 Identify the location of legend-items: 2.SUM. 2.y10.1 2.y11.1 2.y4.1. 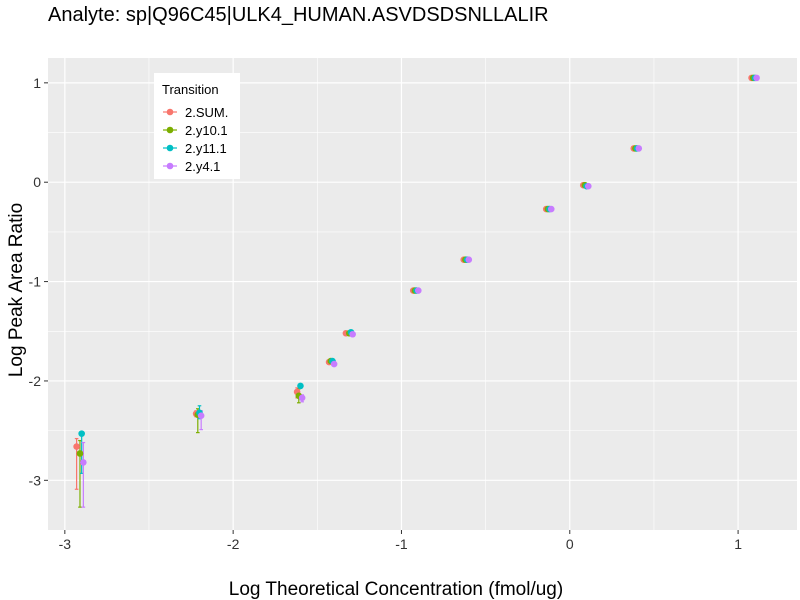
(195, 139).